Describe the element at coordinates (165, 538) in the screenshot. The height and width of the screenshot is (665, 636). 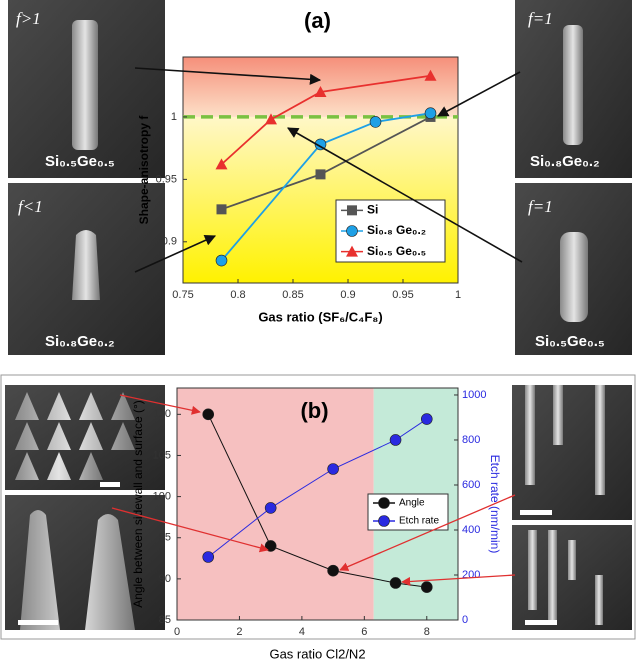
I see `y-tick-label: 95` at that location.